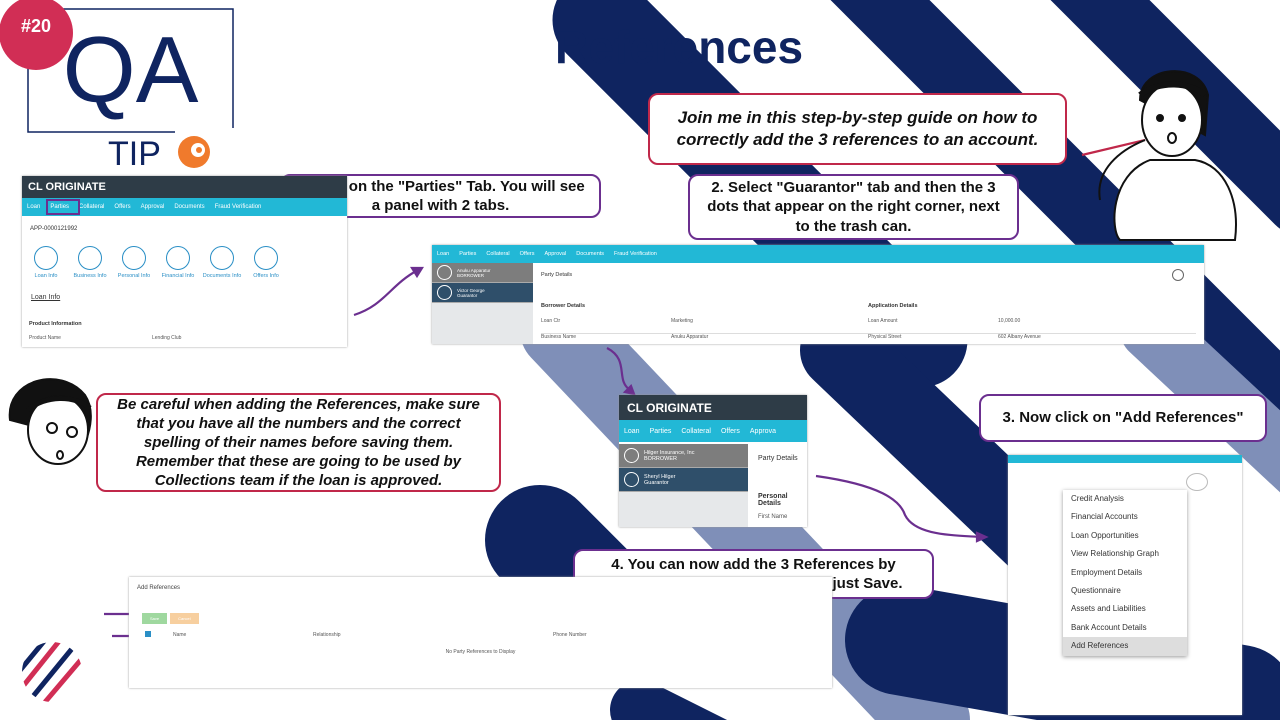  I want to click on party-item: Hilger Insurance, Inc BORROWER, so click(683, 456).